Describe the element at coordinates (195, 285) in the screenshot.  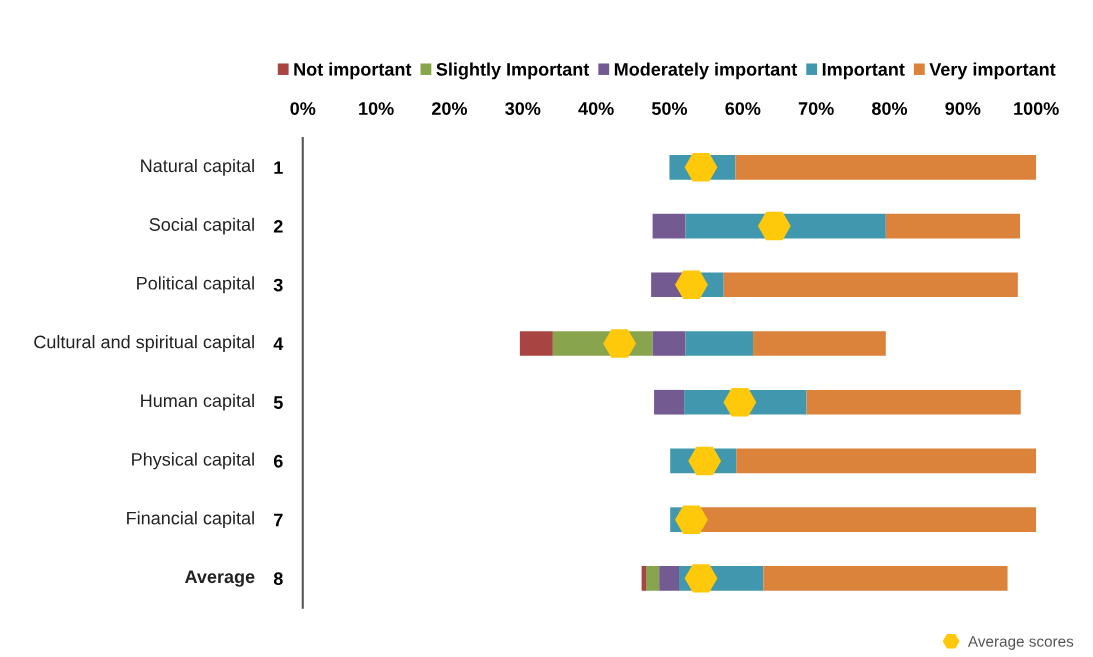
I see `y-tick-label: Political capital` at that location.